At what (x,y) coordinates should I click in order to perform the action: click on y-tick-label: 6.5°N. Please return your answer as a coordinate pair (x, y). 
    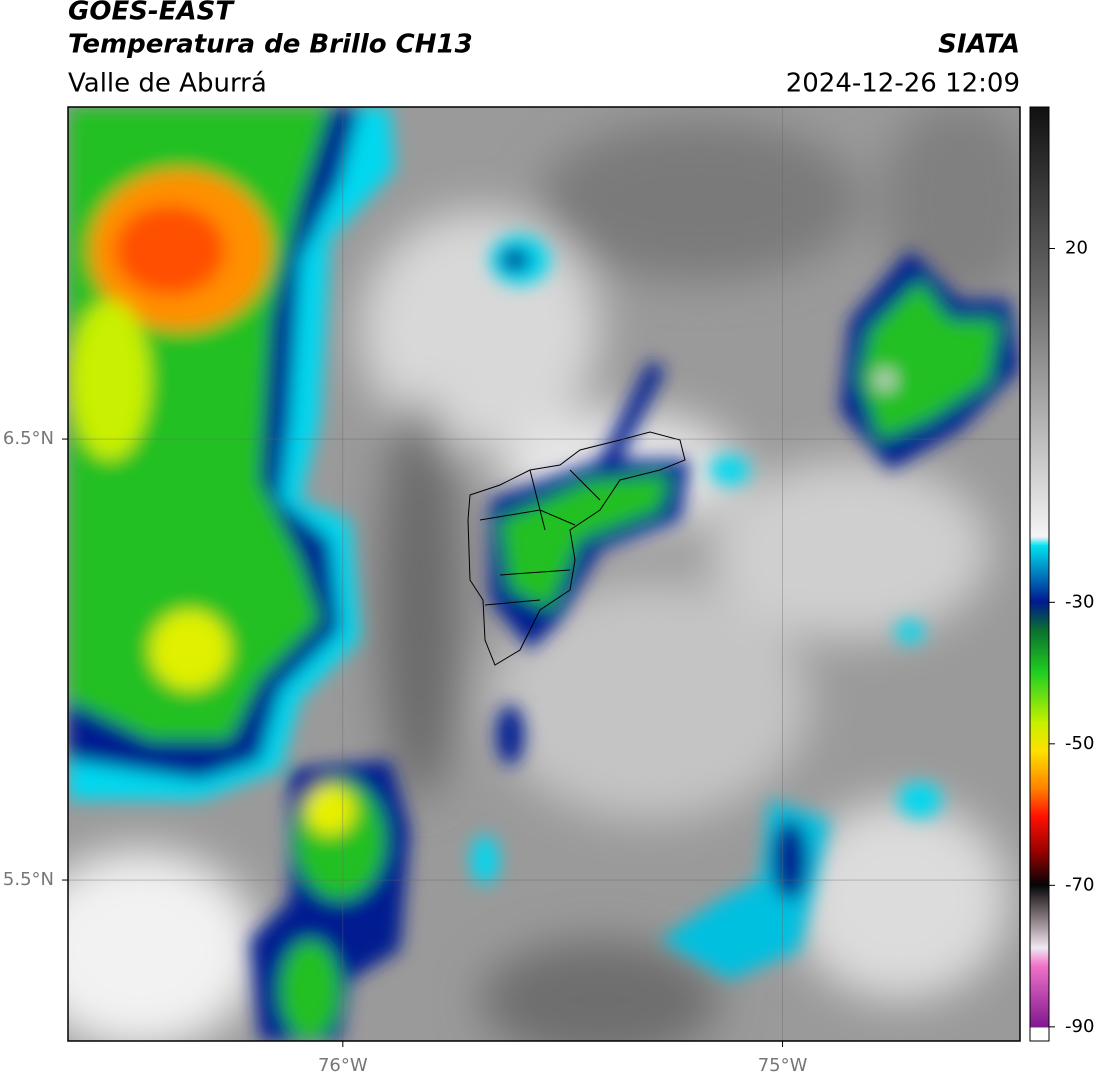
    Looking at the image, I should click on (28, 438).